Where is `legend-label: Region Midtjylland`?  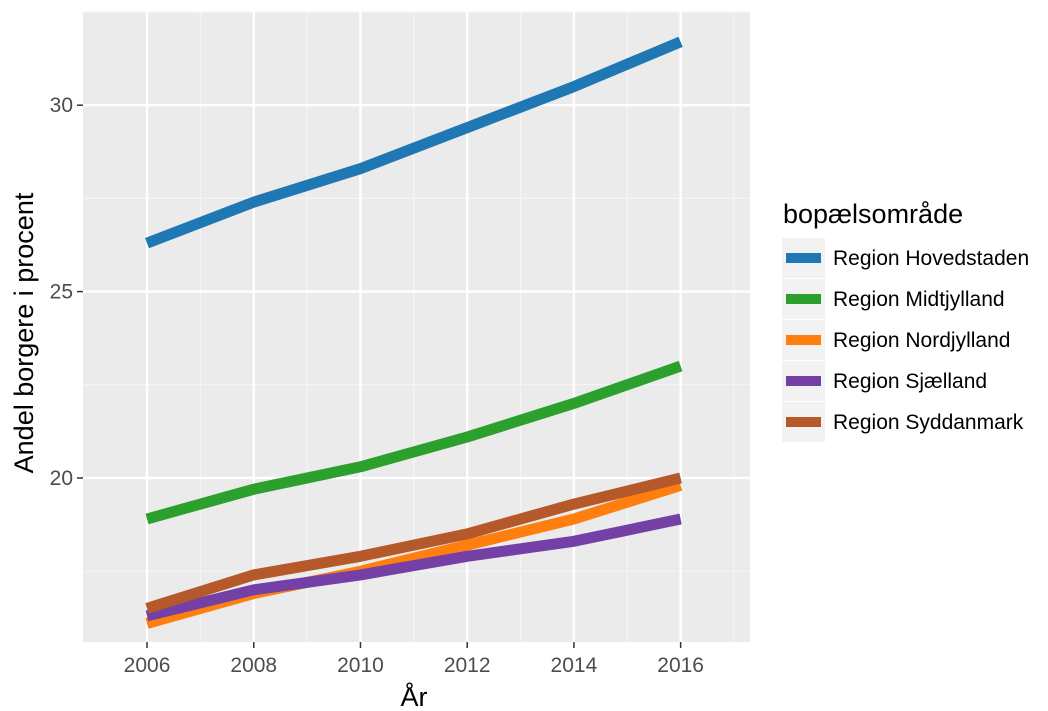
legend-label: Region Midtjylland is located at coordinates (919, 299).